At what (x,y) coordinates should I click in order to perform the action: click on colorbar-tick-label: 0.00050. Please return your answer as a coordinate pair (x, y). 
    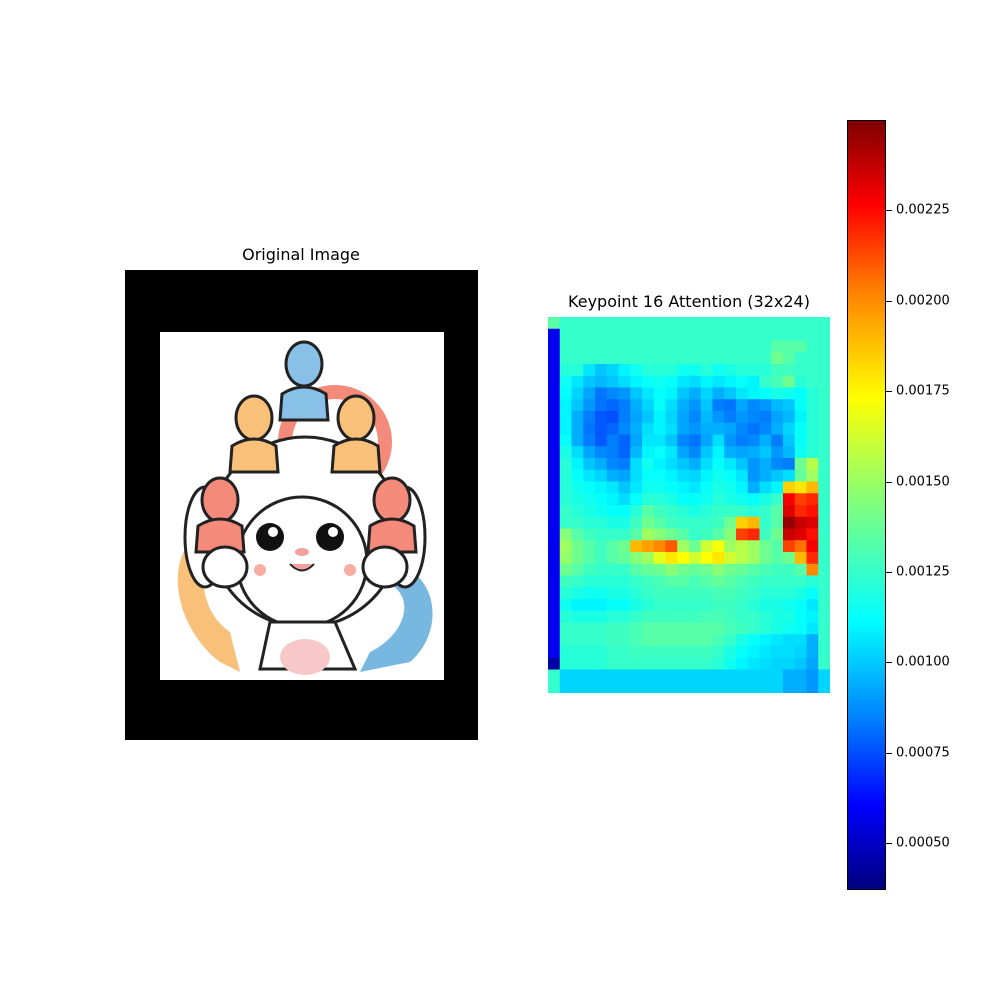
    Looking at the image, I should click on (923, 843).